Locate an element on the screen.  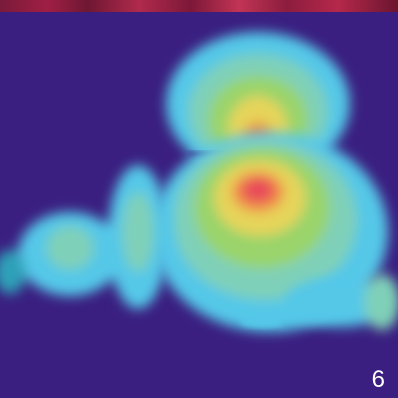
panel-number: 6 is located at coordinates (378, 379).